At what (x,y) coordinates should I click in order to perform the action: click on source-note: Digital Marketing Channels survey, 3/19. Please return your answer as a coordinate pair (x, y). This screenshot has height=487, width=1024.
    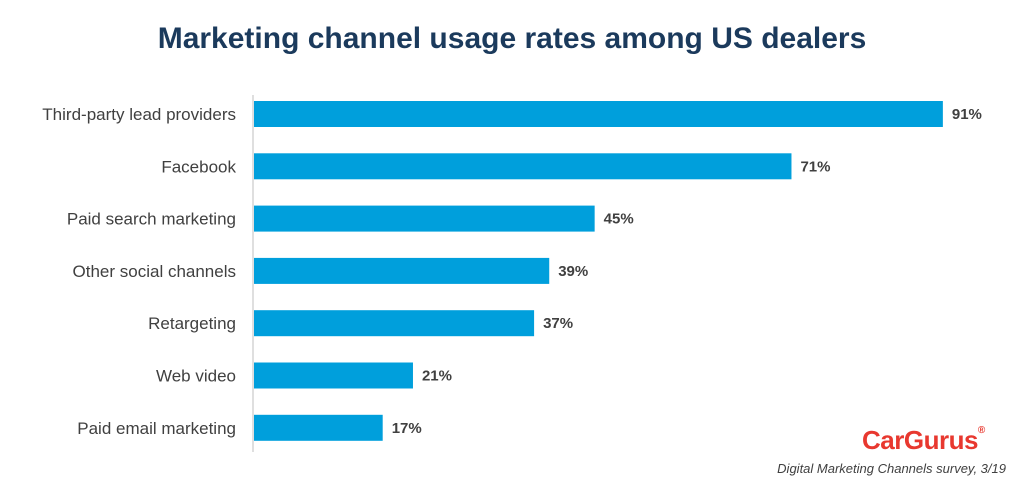
    Looking at the image, I should click on (891, 468).